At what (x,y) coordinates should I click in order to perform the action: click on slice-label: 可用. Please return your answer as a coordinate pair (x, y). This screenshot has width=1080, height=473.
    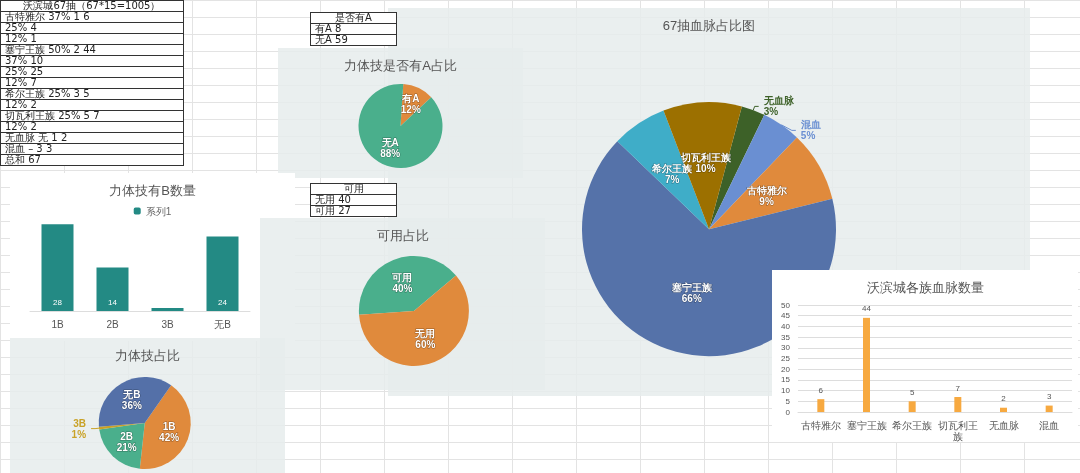
    Looking at the image, I should click on (402, 277).